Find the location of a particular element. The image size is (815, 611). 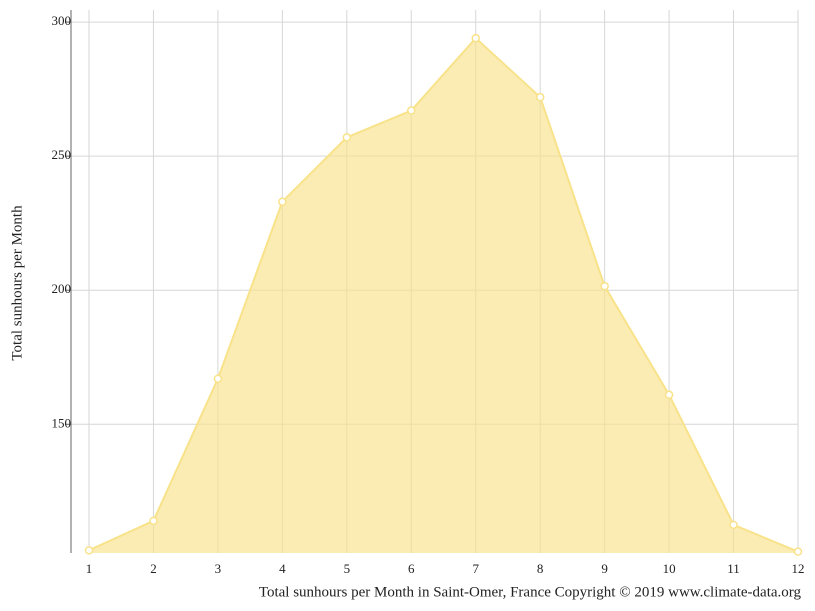

x-tick-label: 8 is located at coordinates (540, 568).